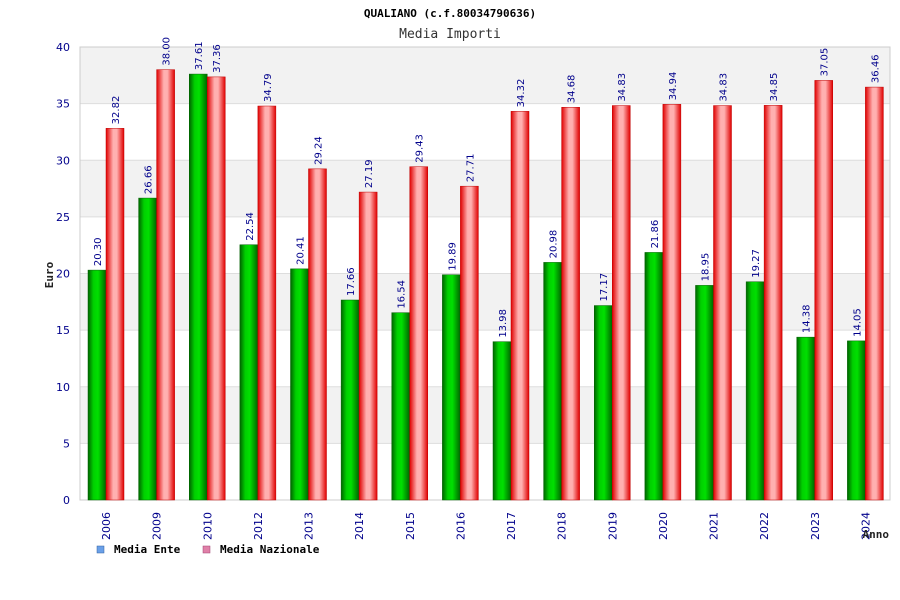  Describe the element at coordinates (704, 393) in the screenshot. I see `bar-media-ente-2021` at that location.